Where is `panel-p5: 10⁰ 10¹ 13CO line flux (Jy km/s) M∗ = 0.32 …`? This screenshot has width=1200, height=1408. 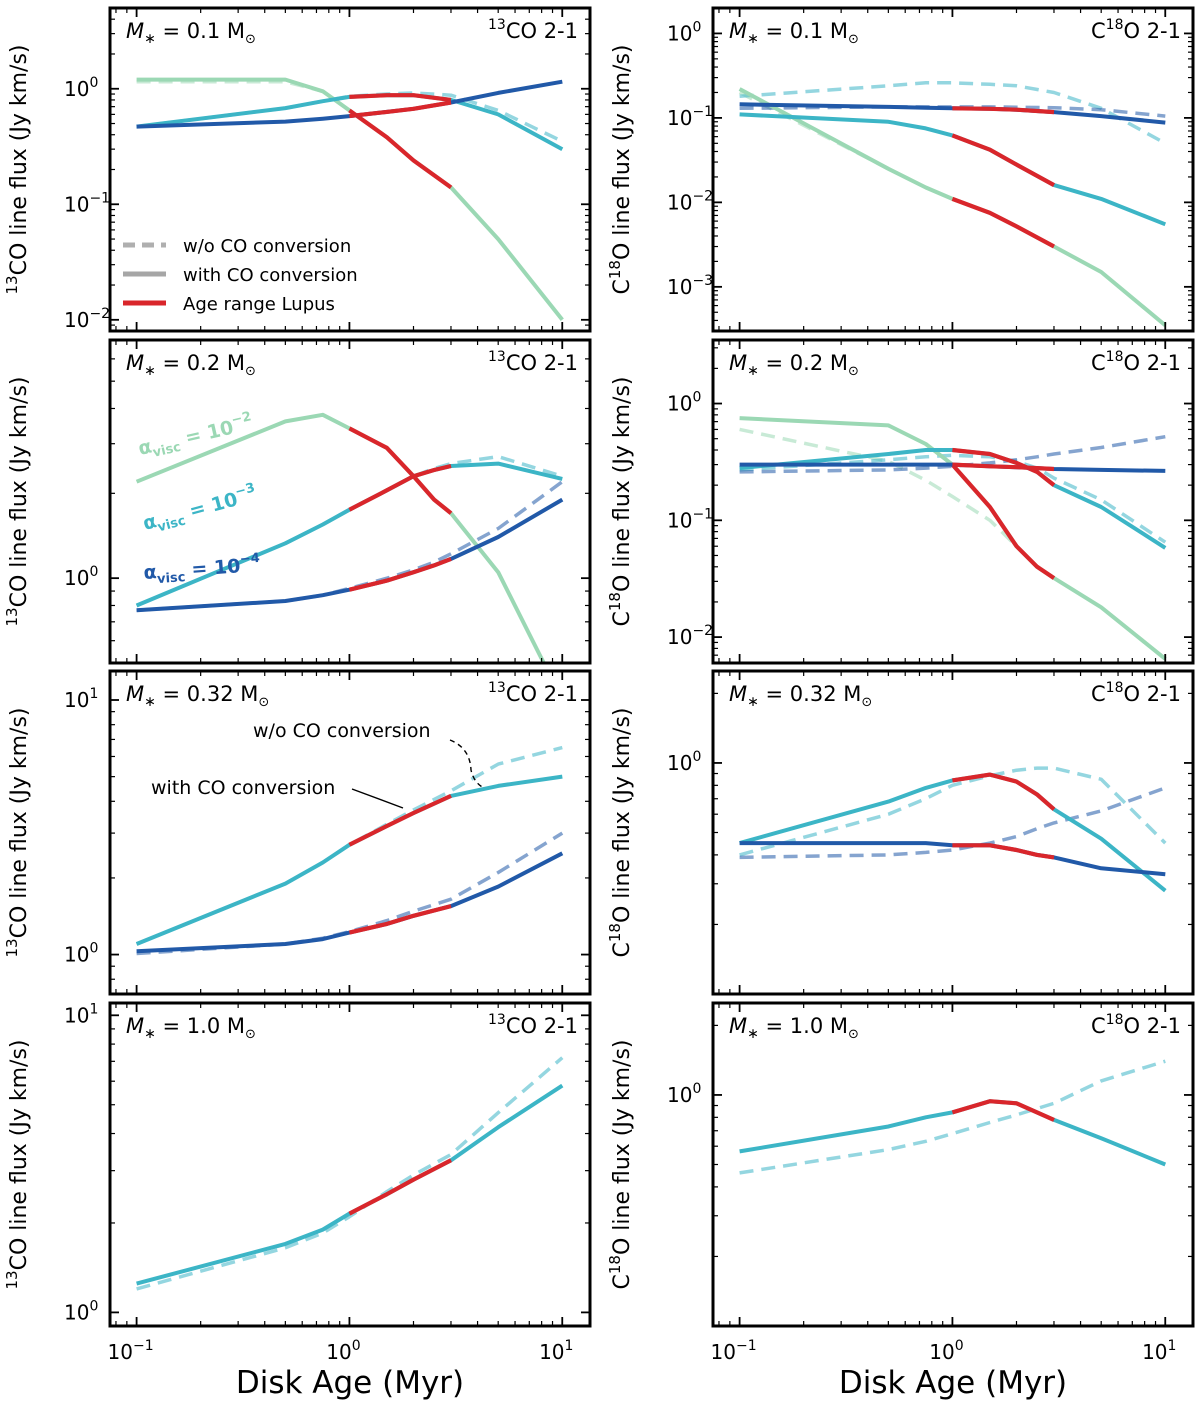
panel-p5: 10⁰ 10¹ 13CO line flux (Jy km/s) M∗ = 0.32 … is located at coordinates (297, 832).